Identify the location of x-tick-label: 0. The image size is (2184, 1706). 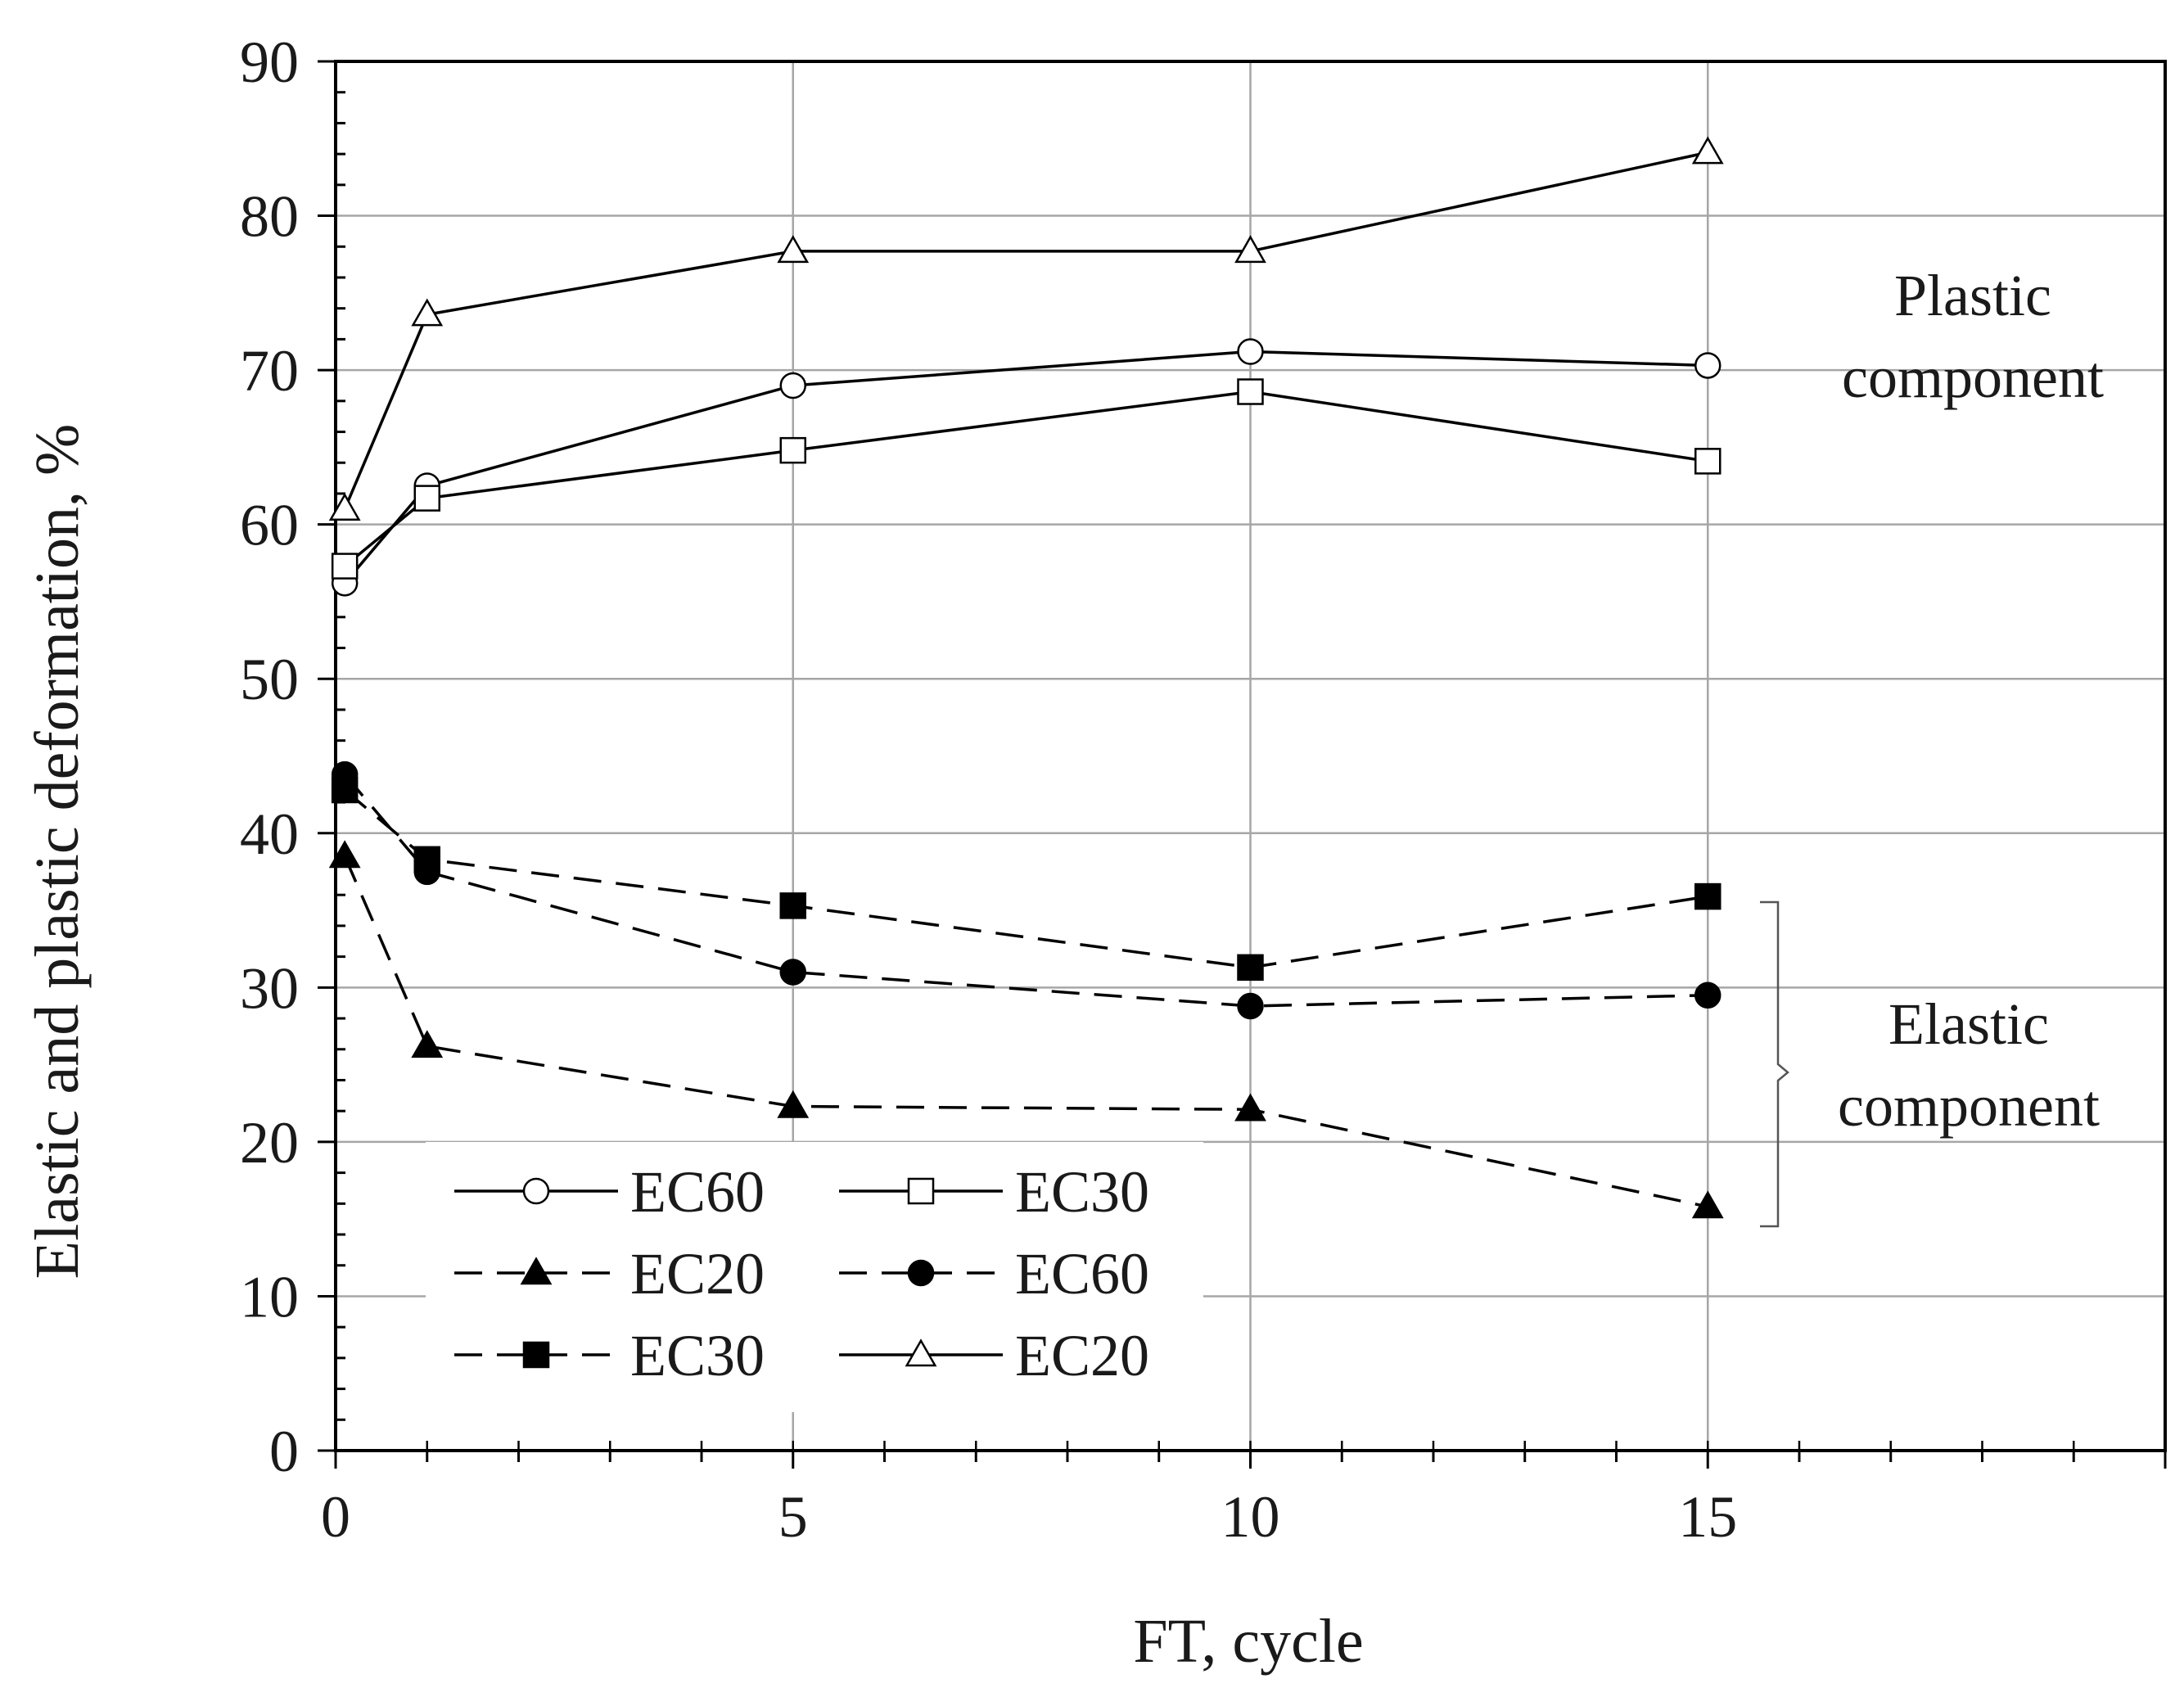
(335, 1517).